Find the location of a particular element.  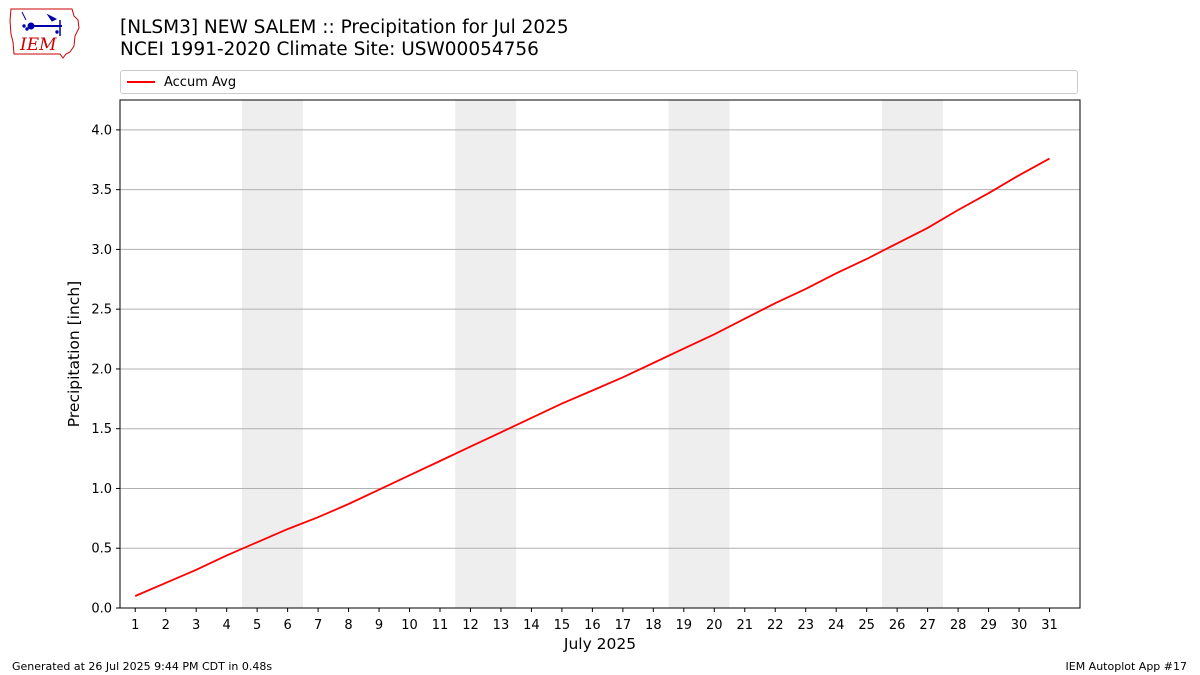

x-tick-label: 27 is located at coordinates (927, 625).